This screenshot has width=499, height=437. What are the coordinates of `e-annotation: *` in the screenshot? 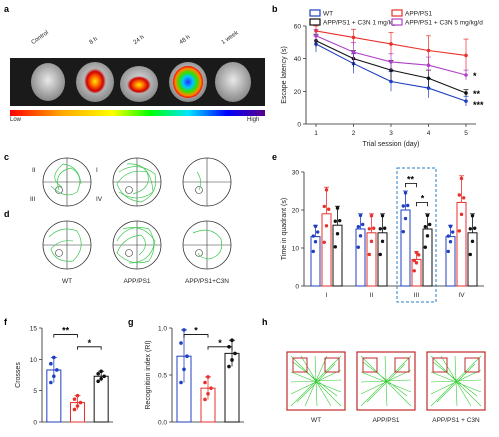 It's located at (423, 198).